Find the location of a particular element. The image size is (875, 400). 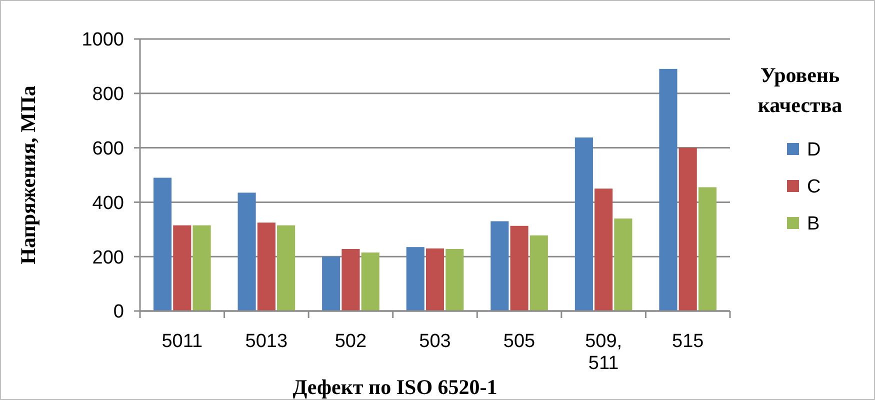

x-tick-label: 515 is located at coordinates (688, 341).